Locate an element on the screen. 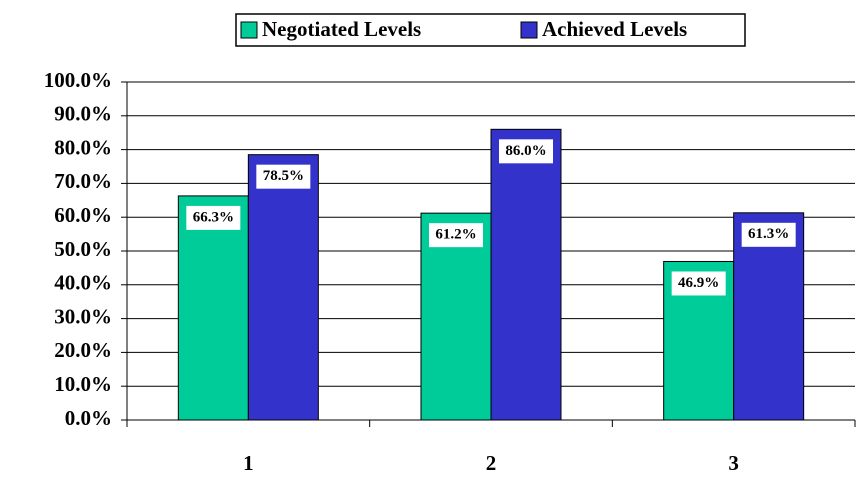  y-tick-label: 20.0% is located at coordinates (83, 350).